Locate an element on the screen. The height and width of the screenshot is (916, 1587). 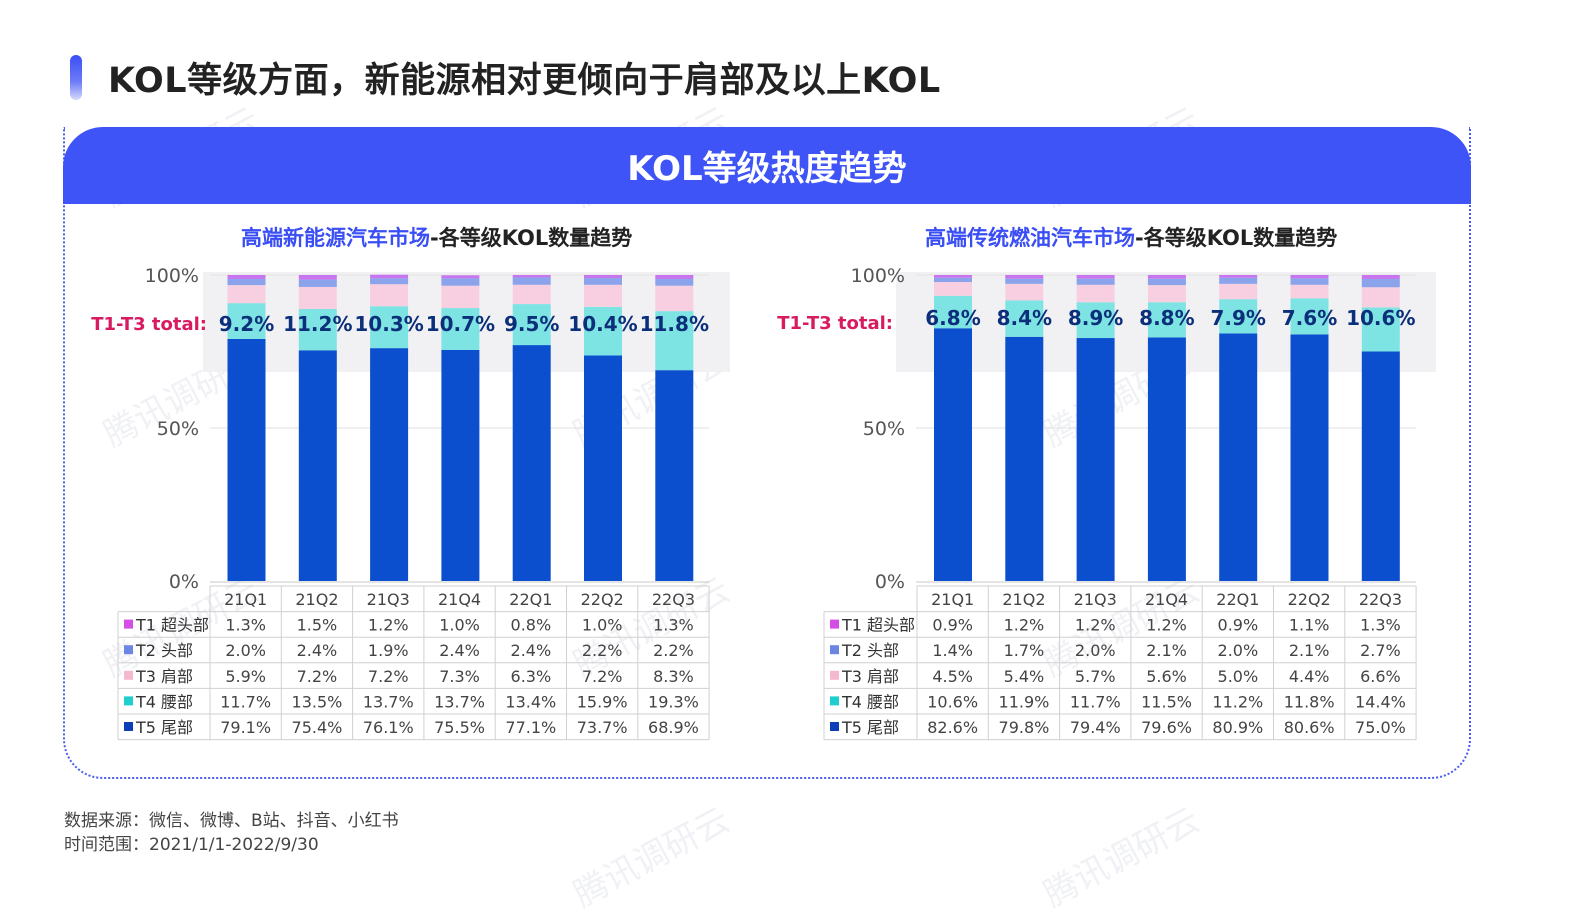
data-label: 4.4% is located at coordinates (1309, 676).